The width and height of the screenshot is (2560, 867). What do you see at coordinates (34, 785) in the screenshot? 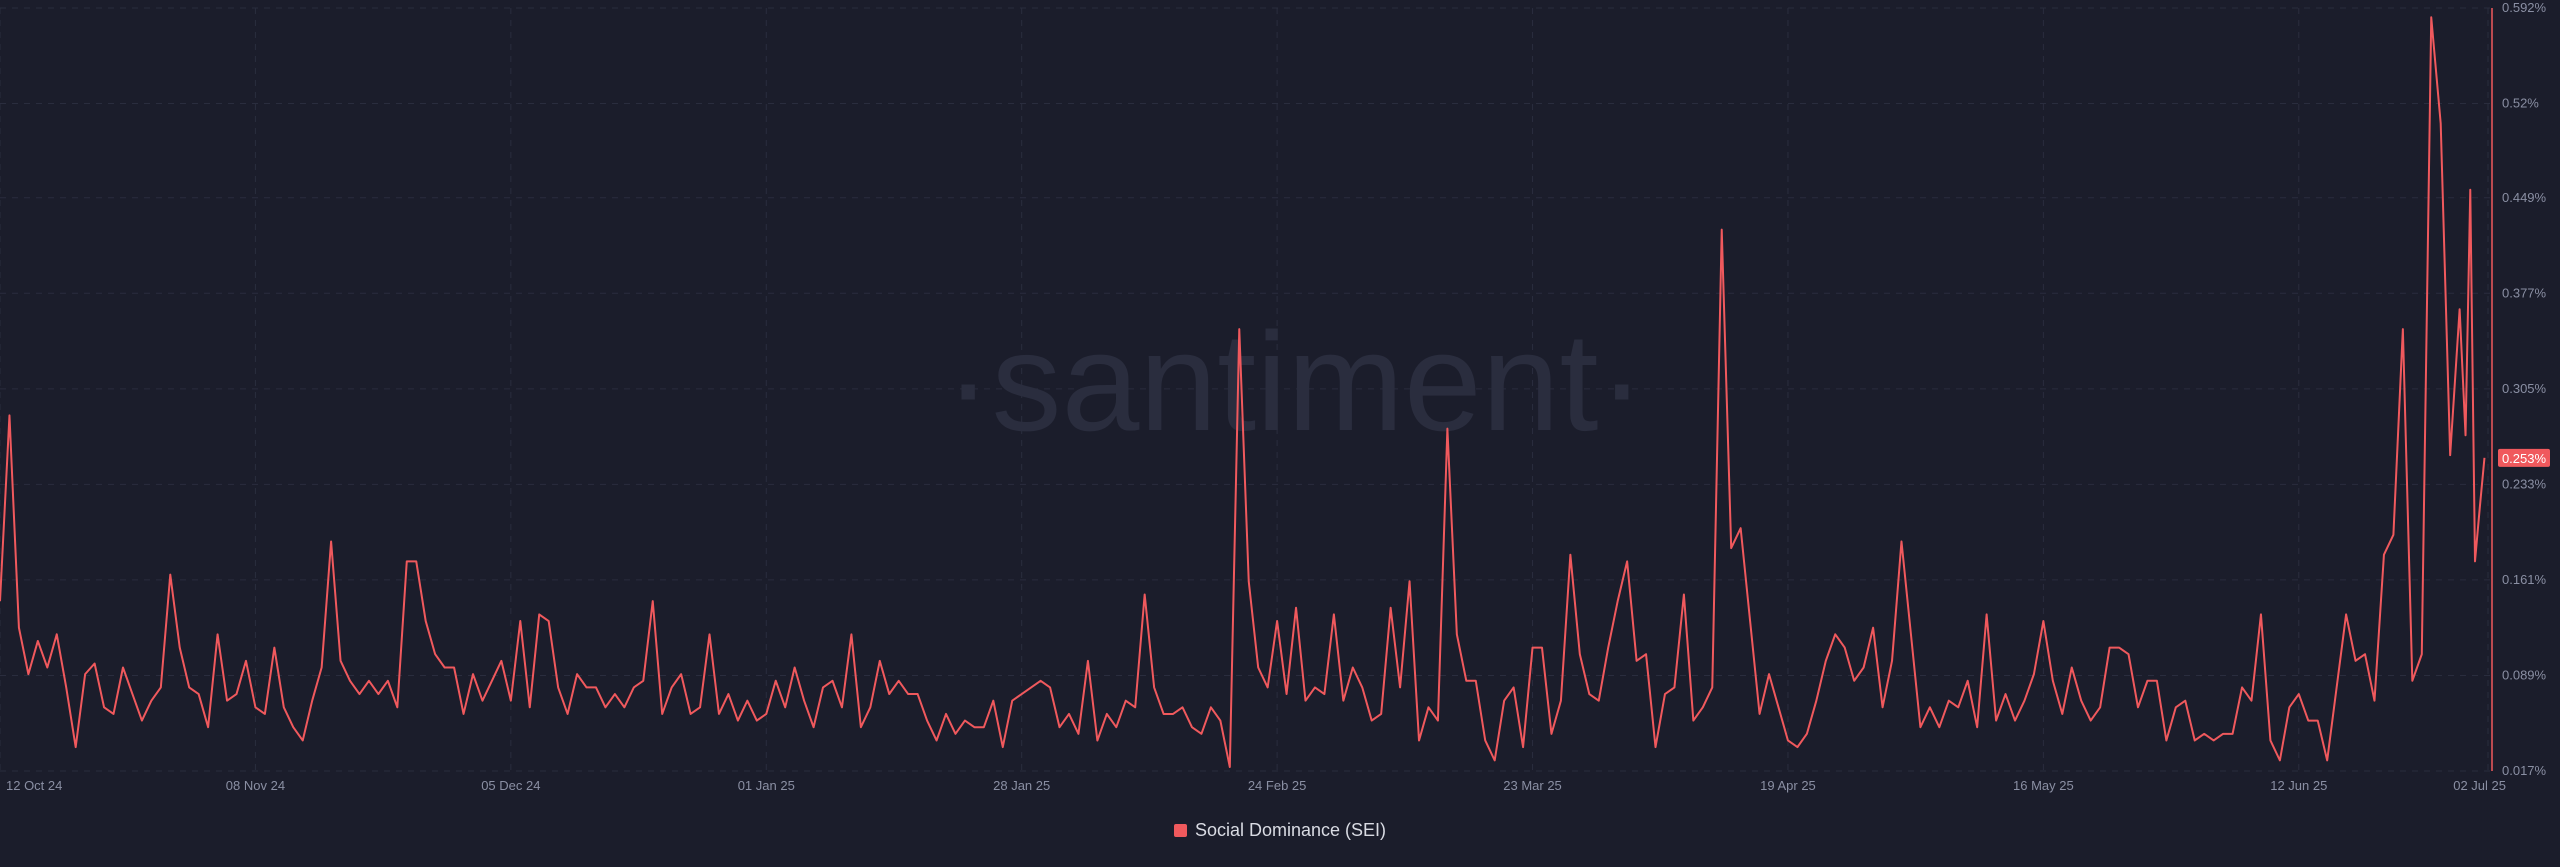
I see `x-tick-label: 12 Oct 24` at bounding box center [34, 785].